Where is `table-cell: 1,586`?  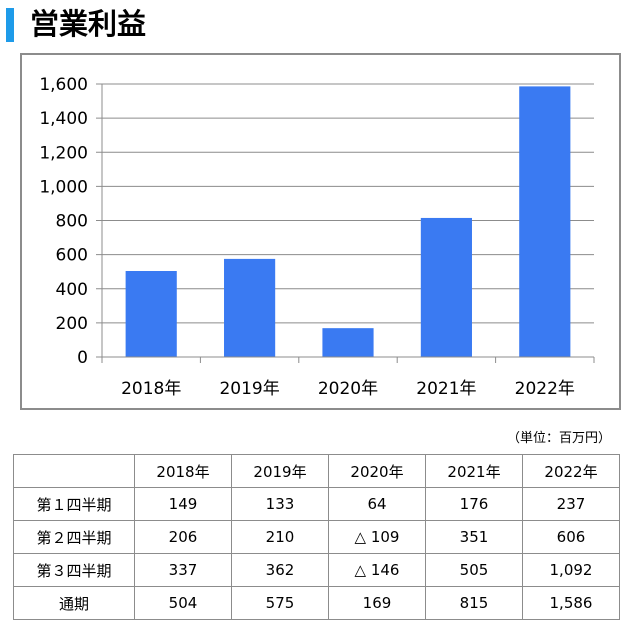 table-cell: 1,586 is located at coordinates (571, 603).